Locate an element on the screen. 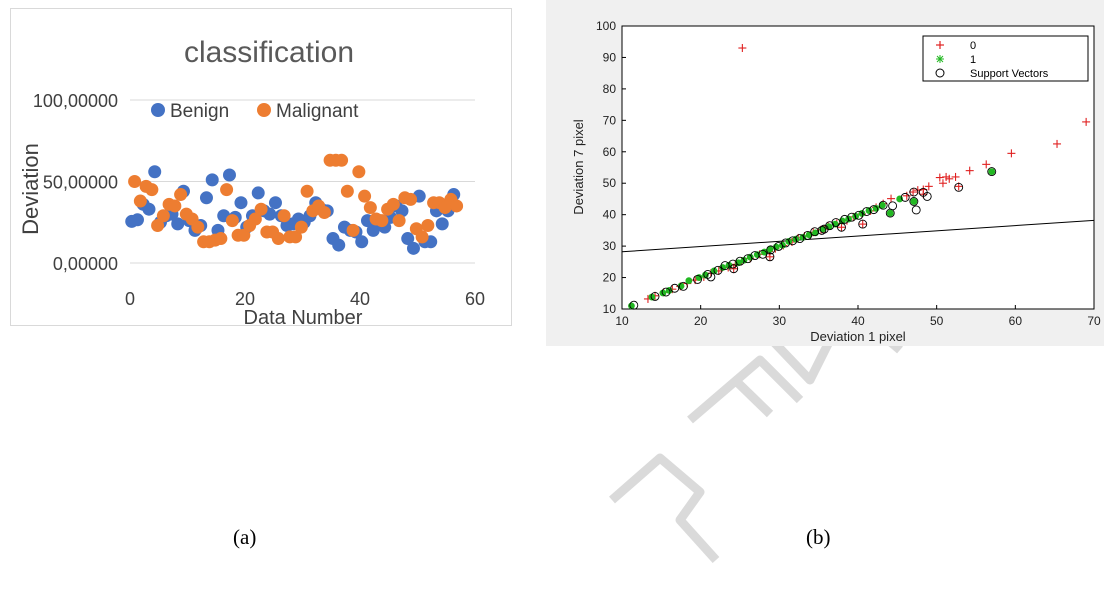  chart-b-ytick-label: 40 is located at coordinates (610, 215).